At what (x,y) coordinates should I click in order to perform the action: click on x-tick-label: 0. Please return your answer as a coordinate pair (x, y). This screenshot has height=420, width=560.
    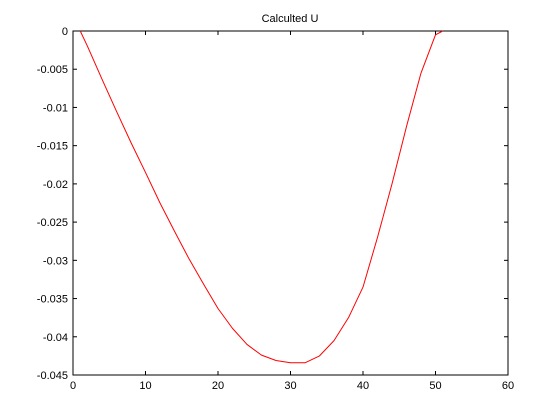
    Looking at the image, I should click on (73, 386).